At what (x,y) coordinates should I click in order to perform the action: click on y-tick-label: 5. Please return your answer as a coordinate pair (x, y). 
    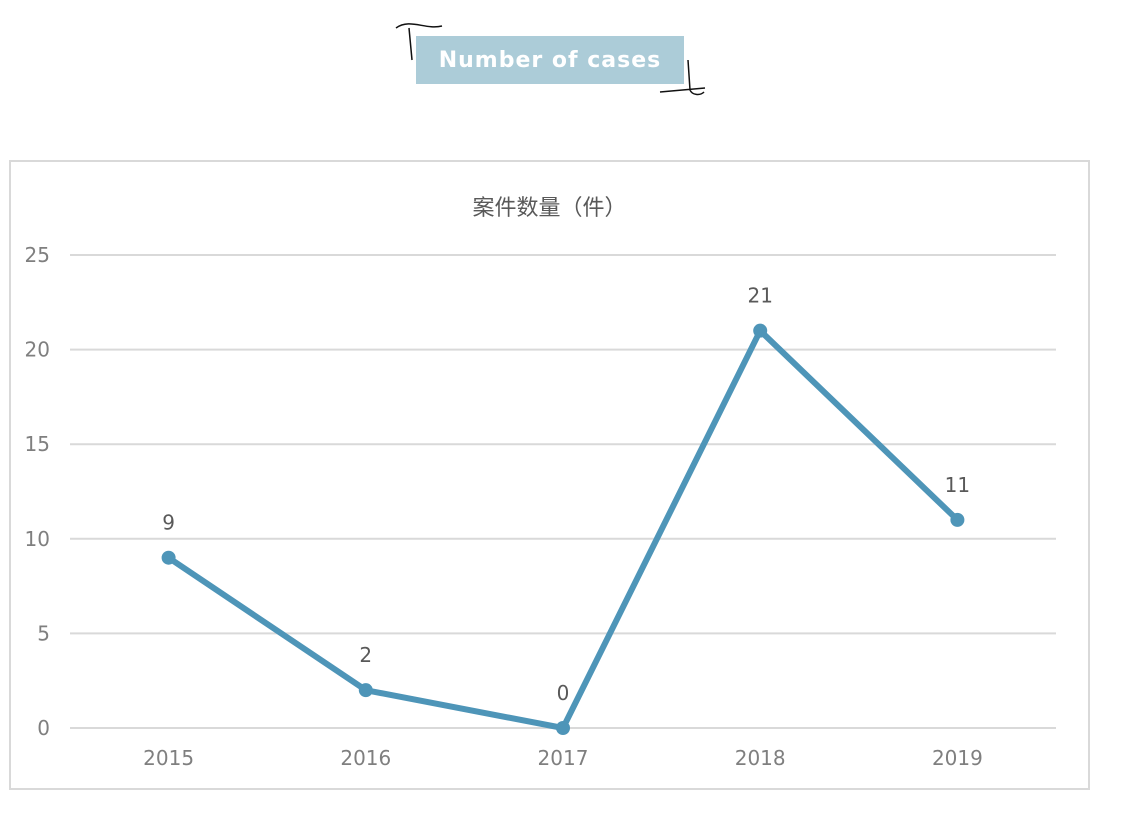
    Looking at the image, I should click on (43, 633).